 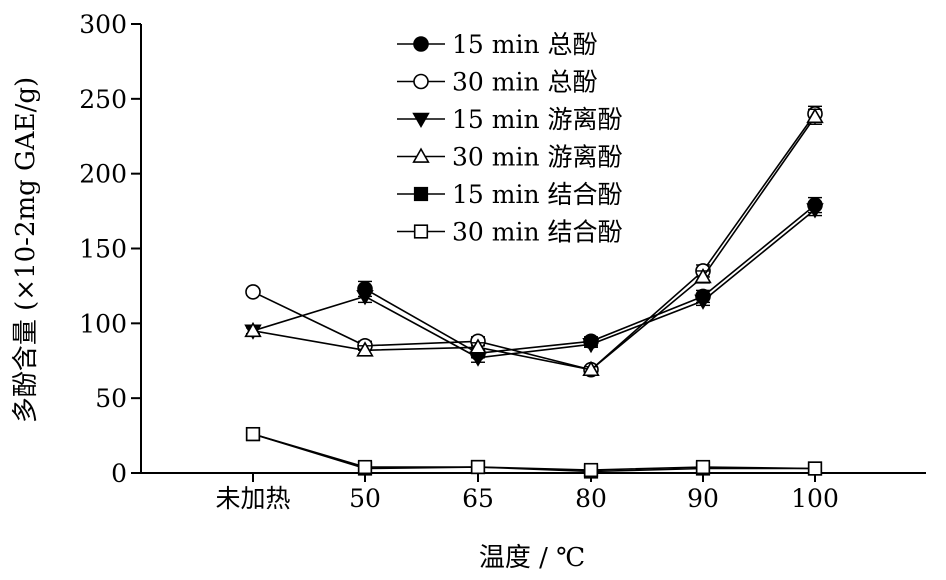 What do you see at coordinates (537, 194) in the screenshot?
I see `legend-label: 15 min 结合酚` at bounding box center [537, 194].